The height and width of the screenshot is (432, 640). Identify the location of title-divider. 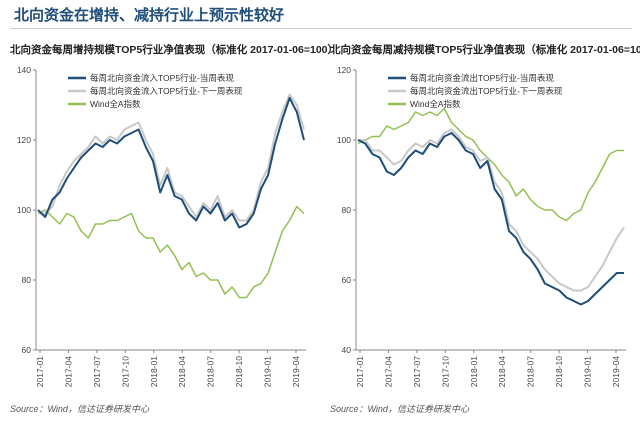
(321, 28).